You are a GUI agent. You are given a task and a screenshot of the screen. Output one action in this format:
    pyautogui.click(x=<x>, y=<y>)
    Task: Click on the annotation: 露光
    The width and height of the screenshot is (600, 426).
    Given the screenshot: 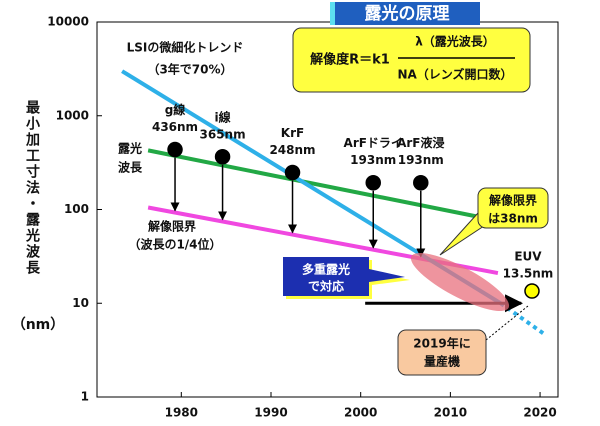 What is the action you would take?
    pyautogui.click(x=130, y=148)
    